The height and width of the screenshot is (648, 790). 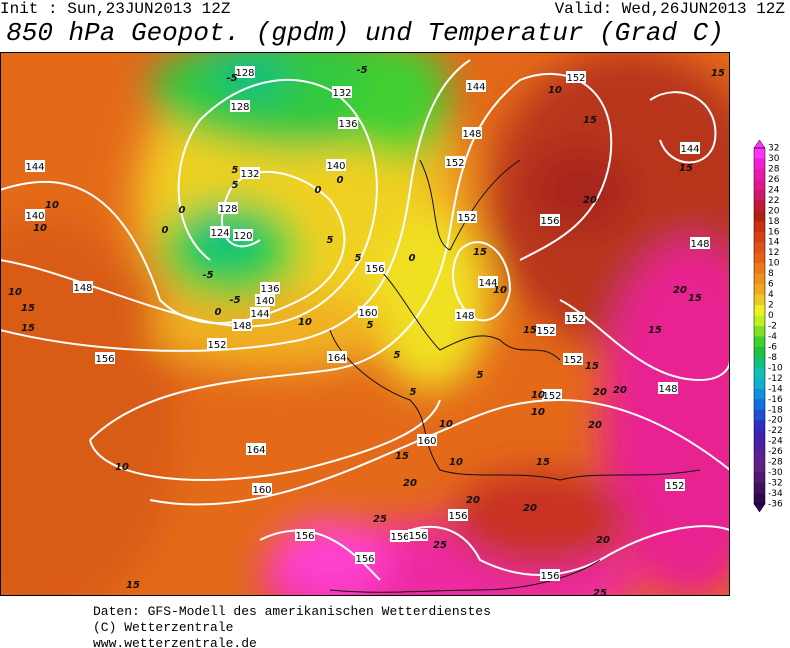 I want to click on colorbar-label: -26, so click(x=775, y=452).